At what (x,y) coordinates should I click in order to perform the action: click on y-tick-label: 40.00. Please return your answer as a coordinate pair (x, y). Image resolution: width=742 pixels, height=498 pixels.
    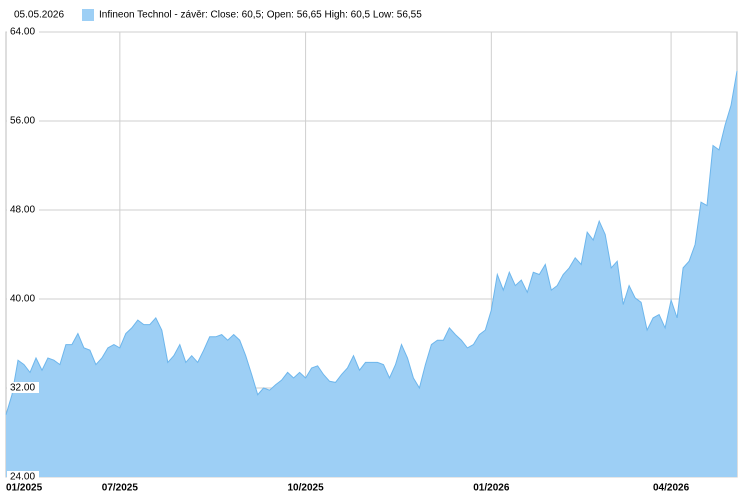
    Looking at the image, I should click on (22, 299).